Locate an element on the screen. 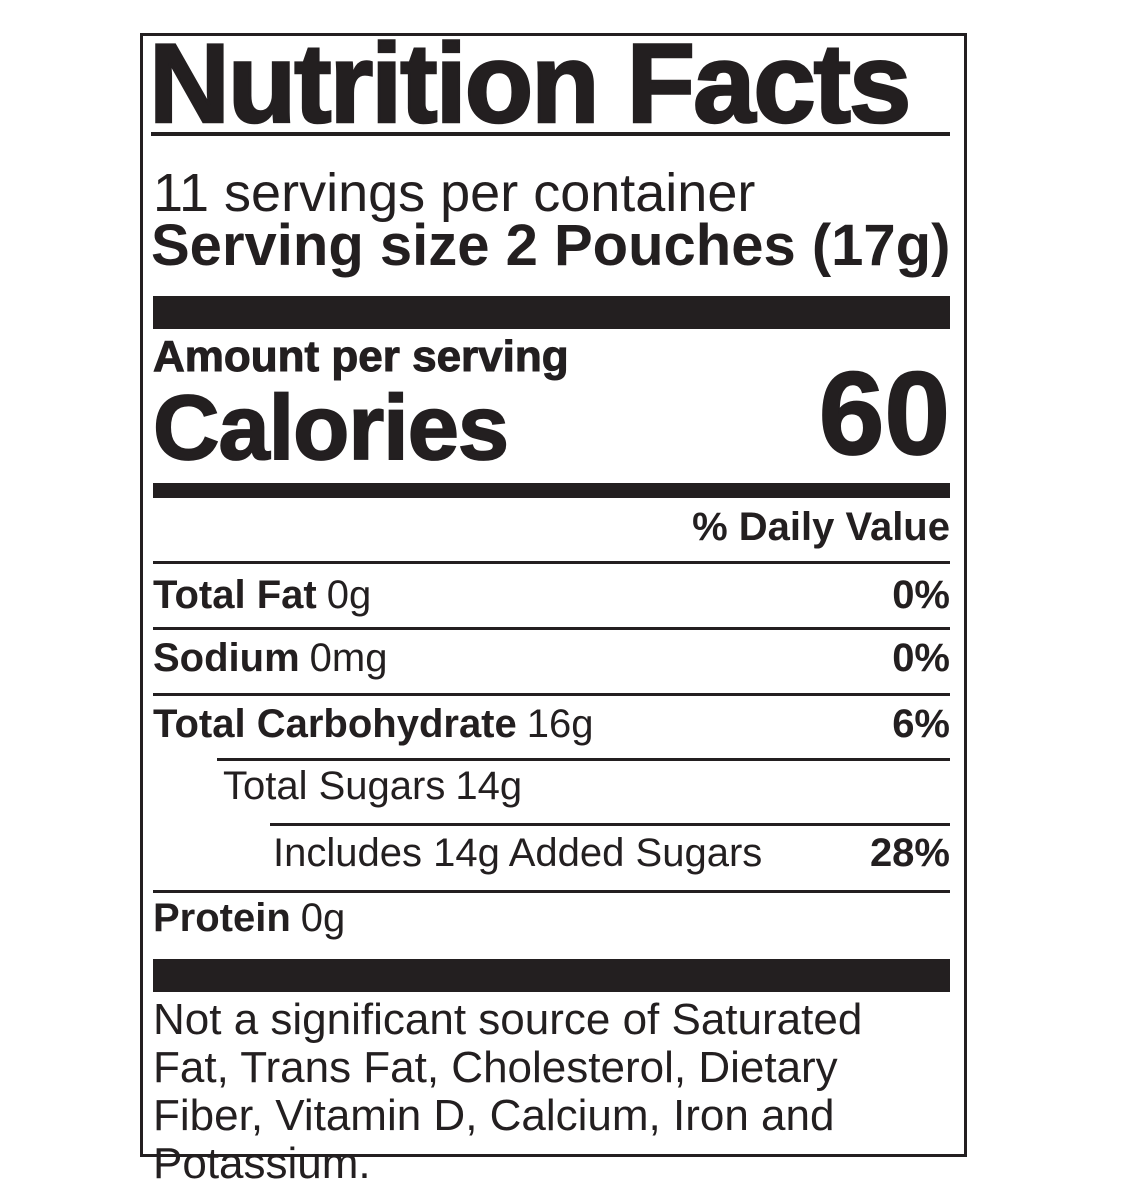  nutrient-row-sodium: Sodium 0mg 0% is located at coordinates (551, 658).